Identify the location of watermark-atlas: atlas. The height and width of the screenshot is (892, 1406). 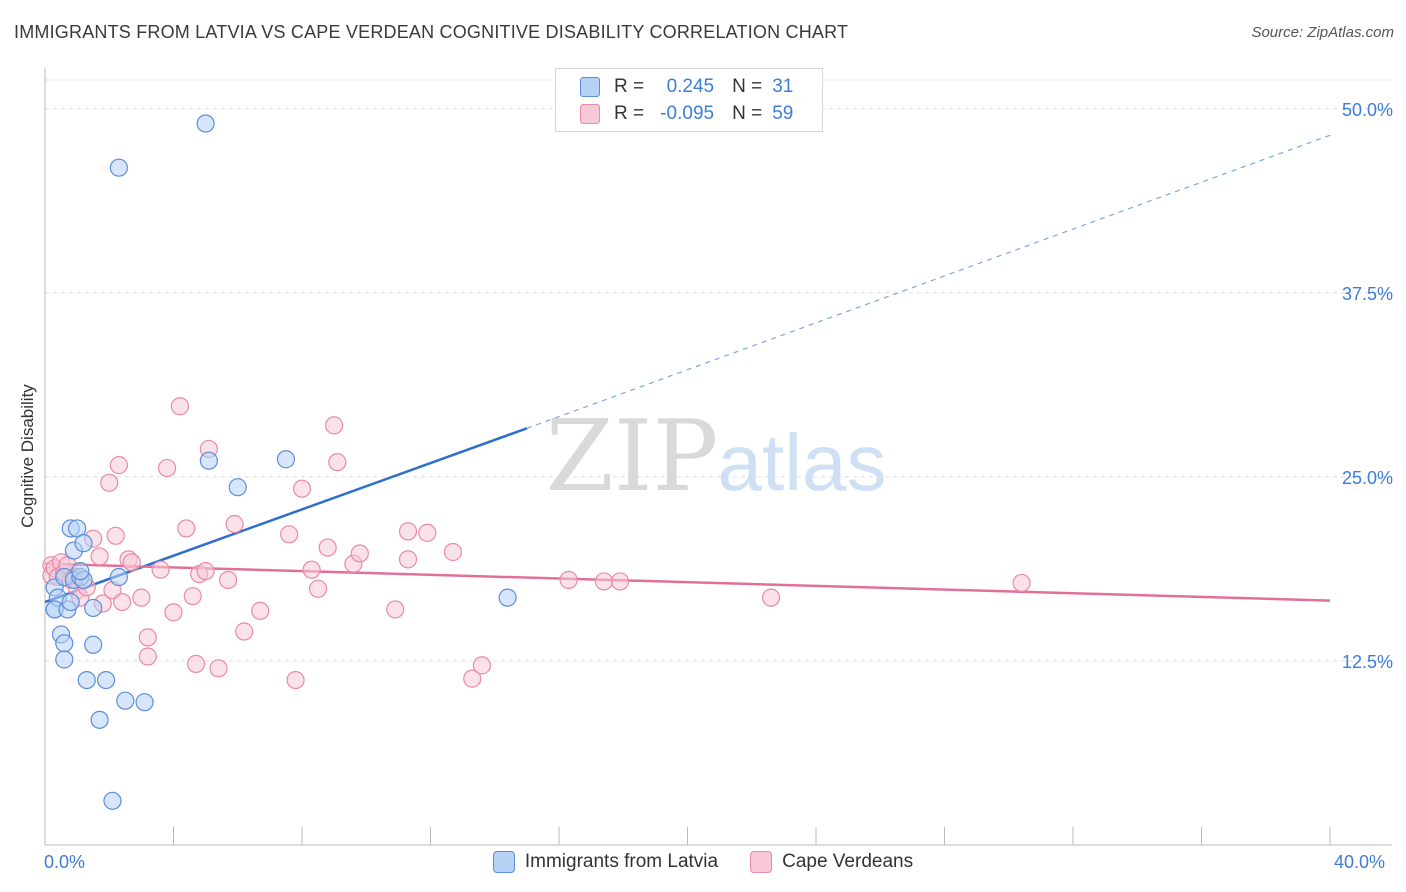
(802, 462).